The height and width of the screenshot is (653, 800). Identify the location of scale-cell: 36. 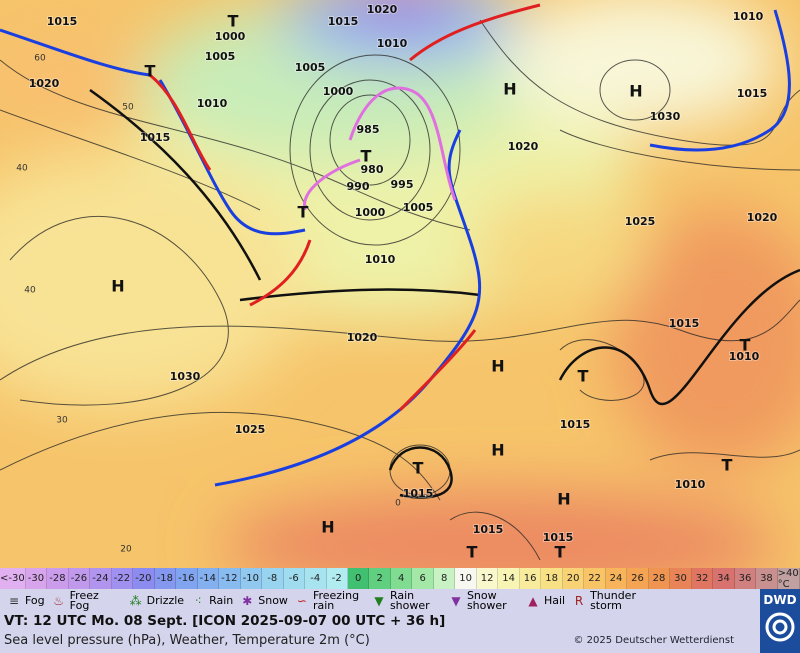
(745, 578).